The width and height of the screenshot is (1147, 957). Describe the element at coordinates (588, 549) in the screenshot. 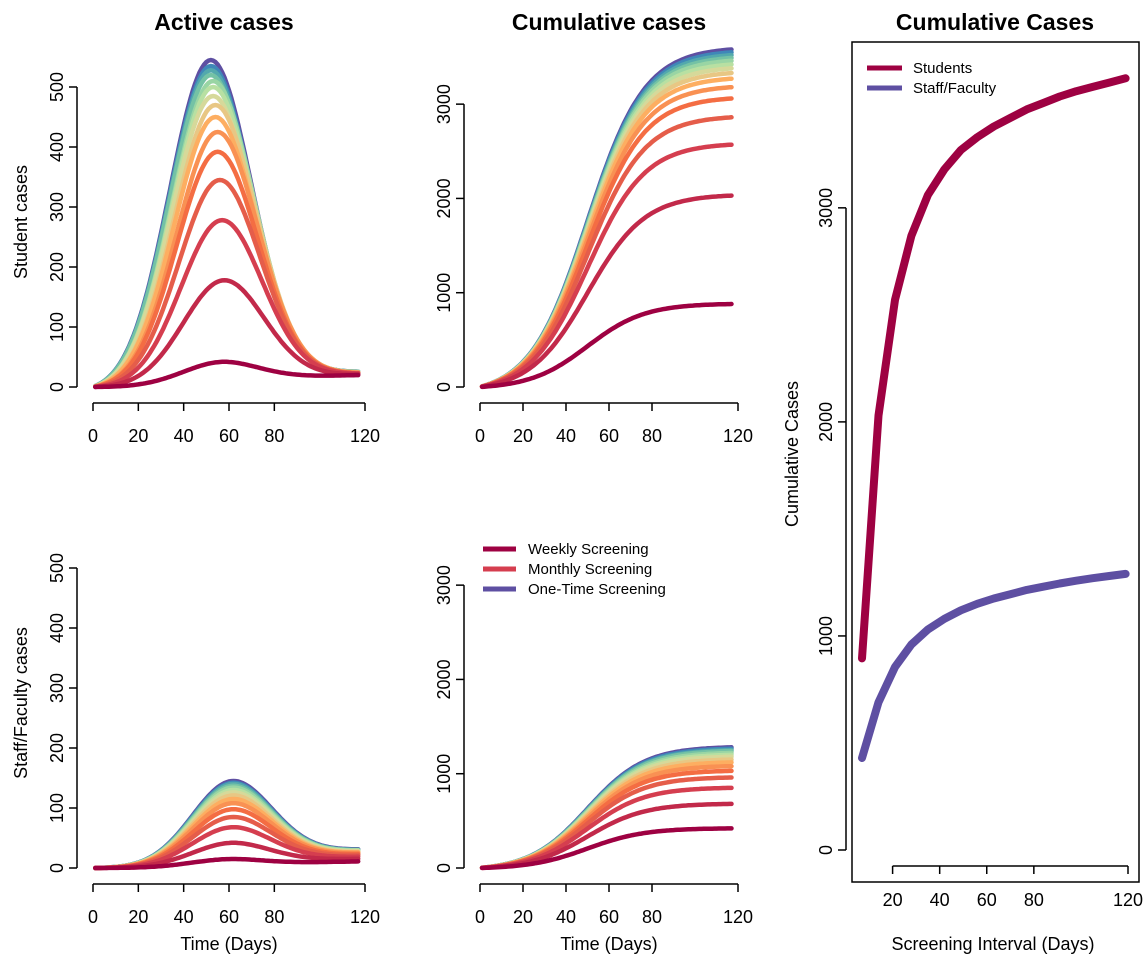

I see `legend-label: Weekly Screening` at that location.